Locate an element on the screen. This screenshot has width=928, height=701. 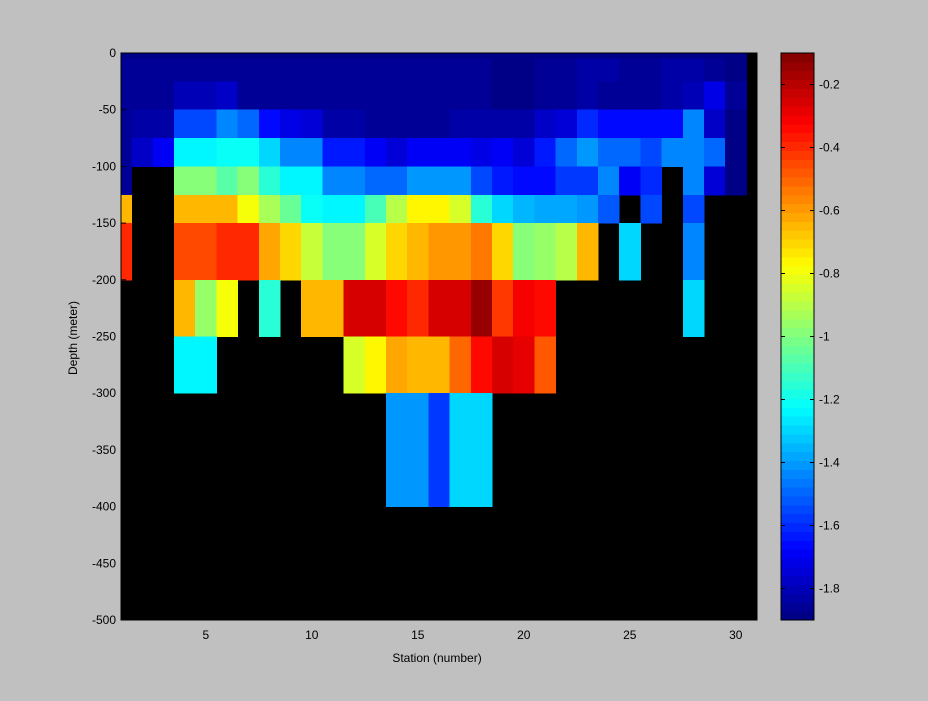
colorbar: -0.2 -0.4 -0.6 -0.8 -1 -1.2 -1.4 -1.6 -1.8 is located at coordinates (810, 336).